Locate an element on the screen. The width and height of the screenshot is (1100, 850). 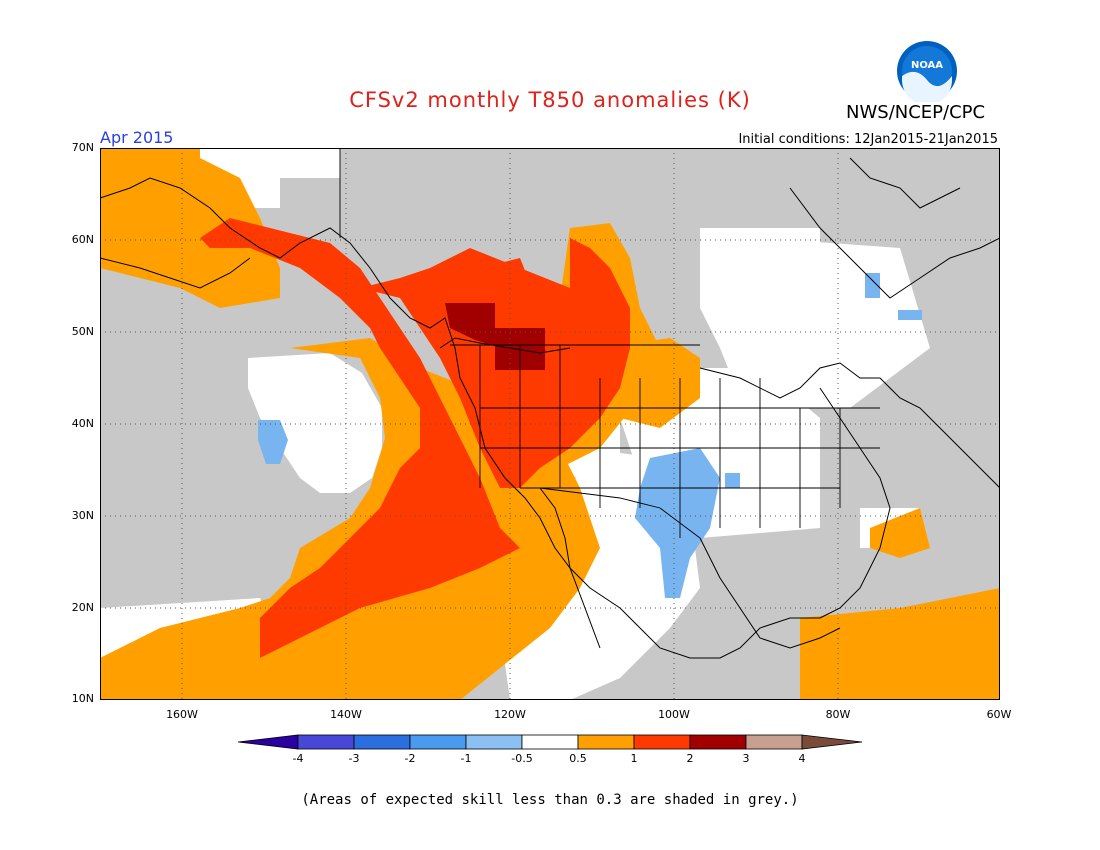
lon-label-80w: 80W is located at coordinates (838, 714).